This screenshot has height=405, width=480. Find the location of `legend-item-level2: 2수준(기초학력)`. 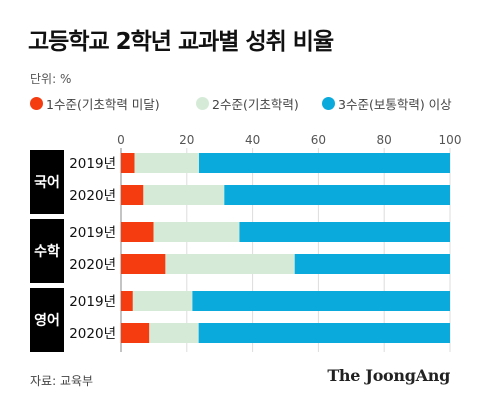

legend-item-level2: 2수준(기초학력) is located at coordinates (247, 103).